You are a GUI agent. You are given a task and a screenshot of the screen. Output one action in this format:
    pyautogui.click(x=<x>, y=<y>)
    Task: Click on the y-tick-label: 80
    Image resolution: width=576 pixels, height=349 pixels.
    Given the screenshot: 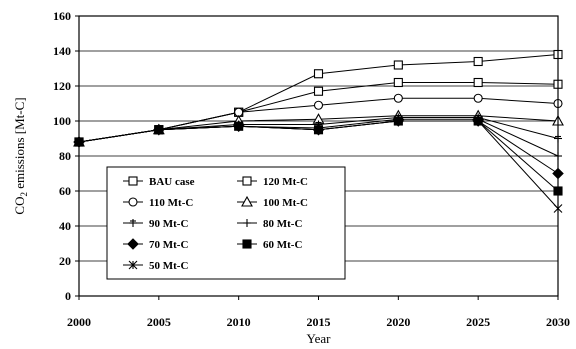 What is the action you would take?
    pyautogui.click(x=65, y=156)
    